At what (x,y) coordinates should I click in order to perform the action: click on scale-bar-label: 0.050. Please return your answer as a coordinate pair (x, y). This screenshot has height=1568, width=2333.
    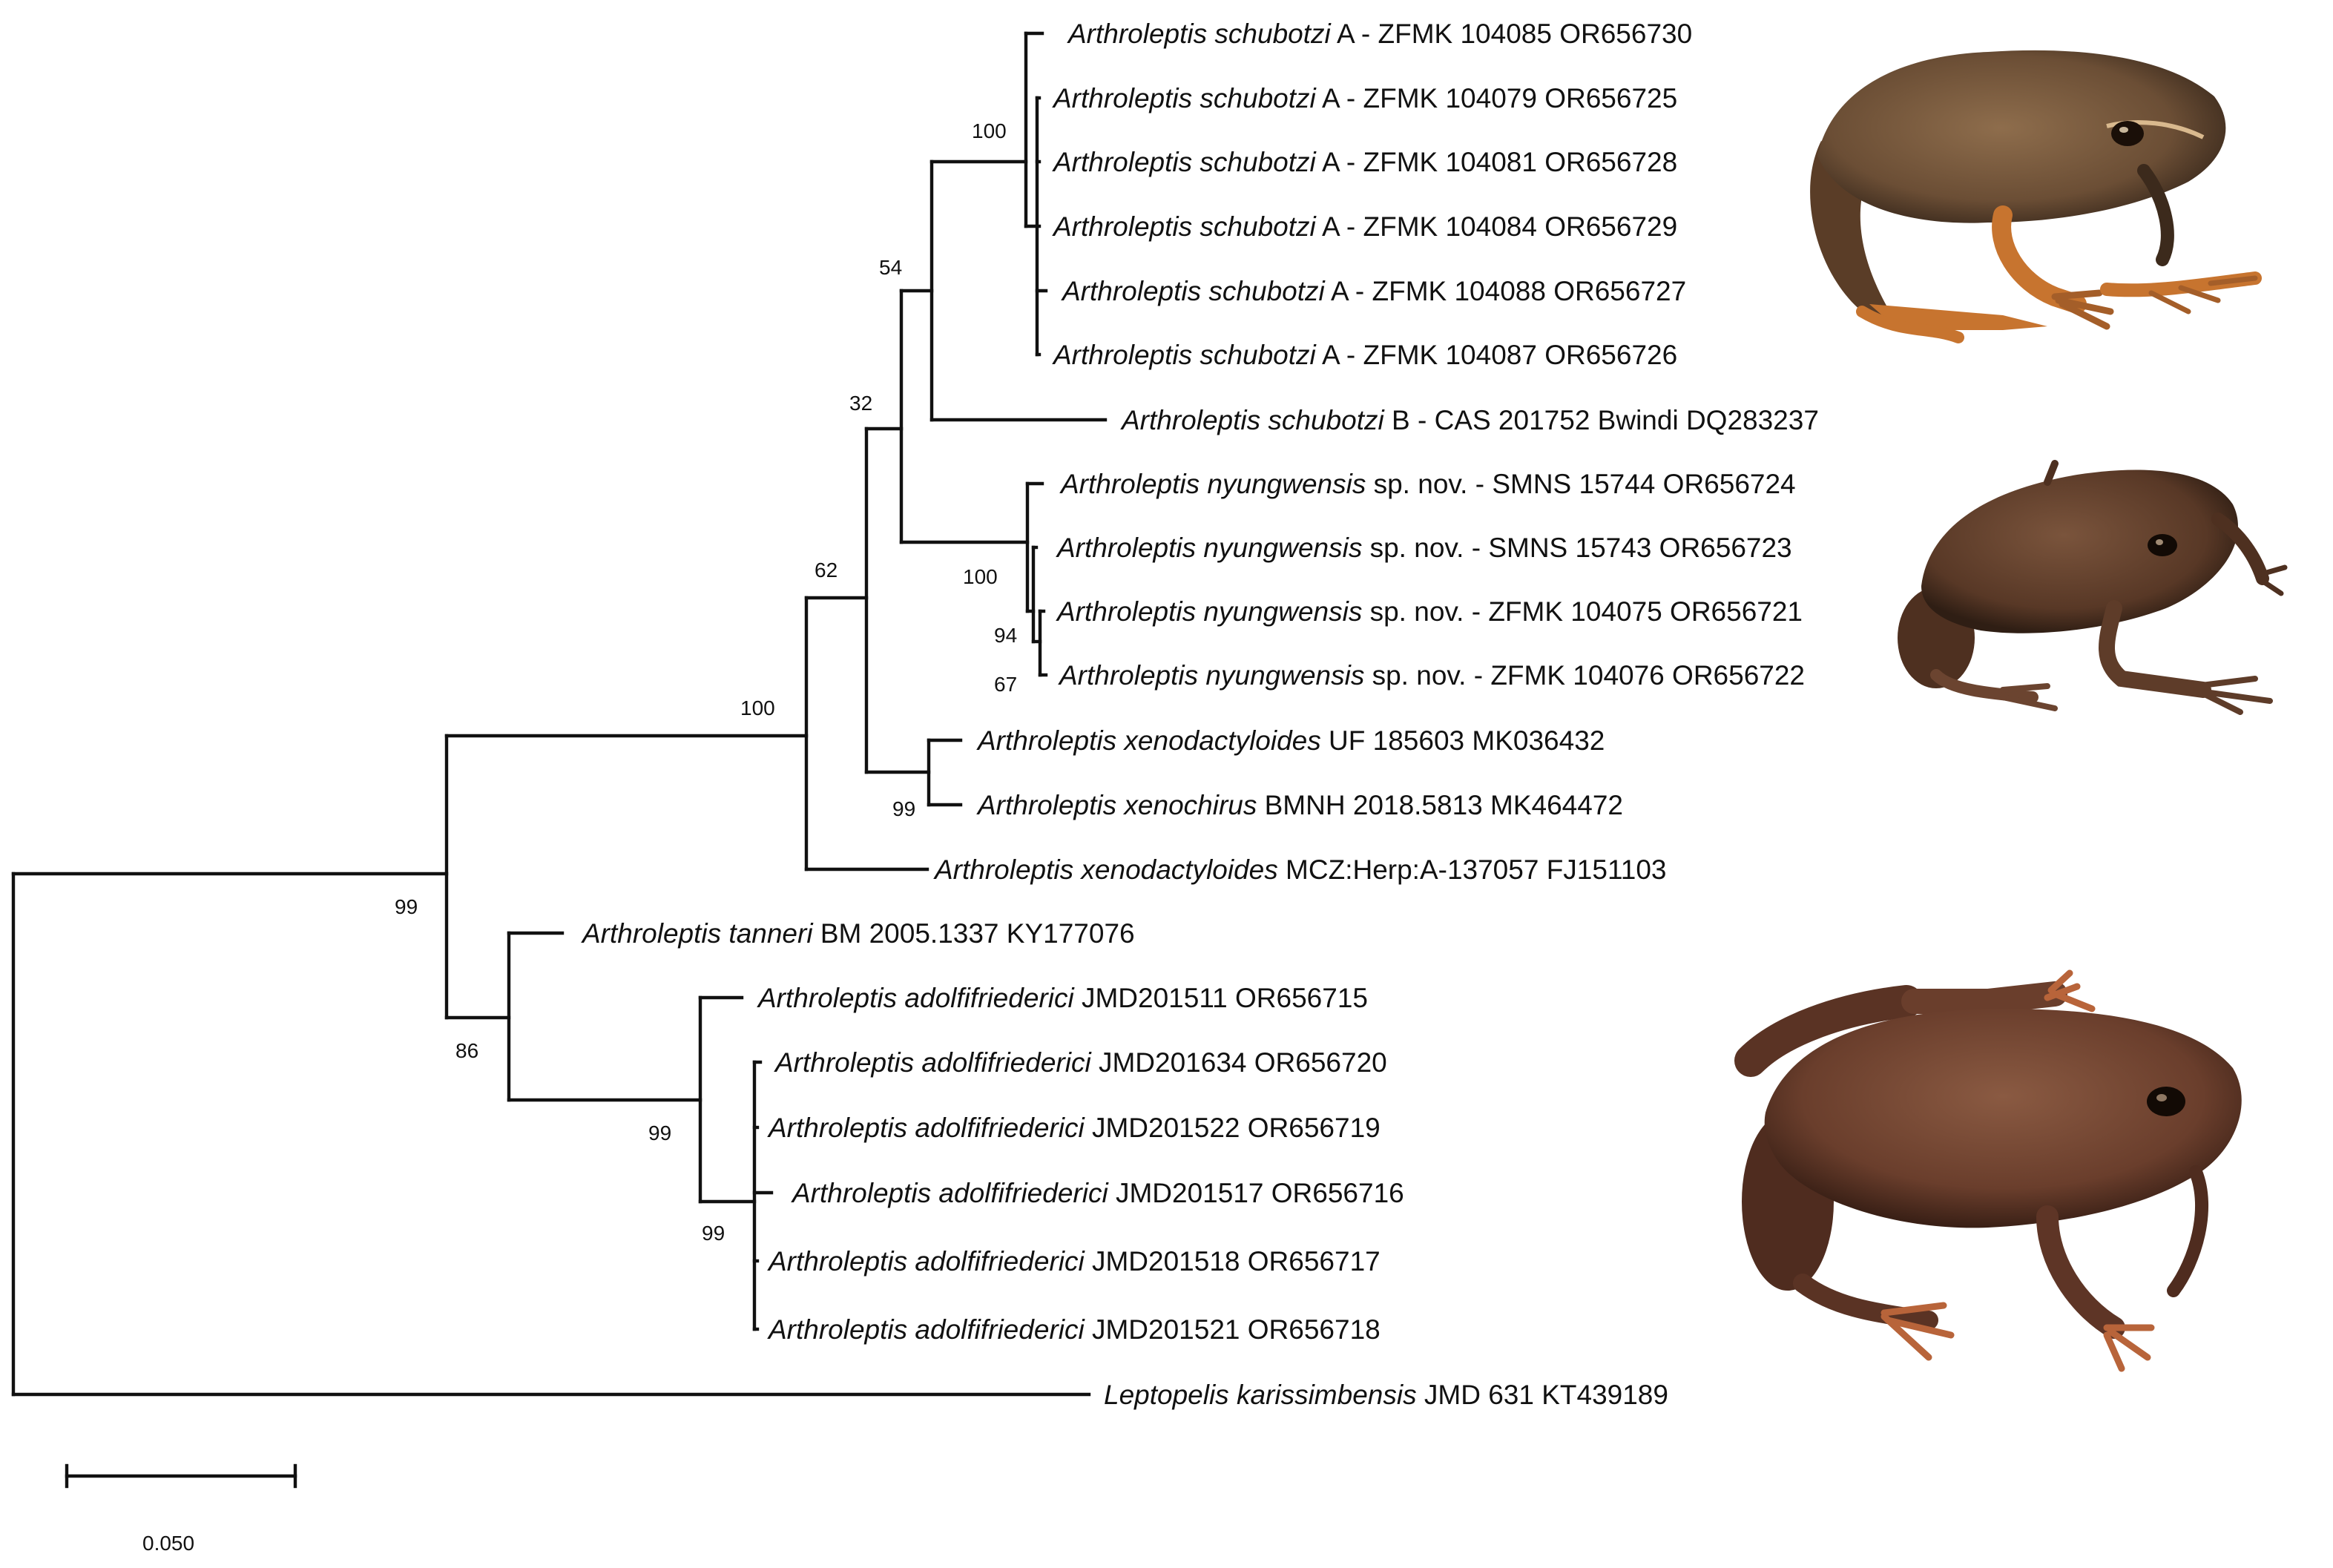
    Looking at the image, I should click on (168, 1543).